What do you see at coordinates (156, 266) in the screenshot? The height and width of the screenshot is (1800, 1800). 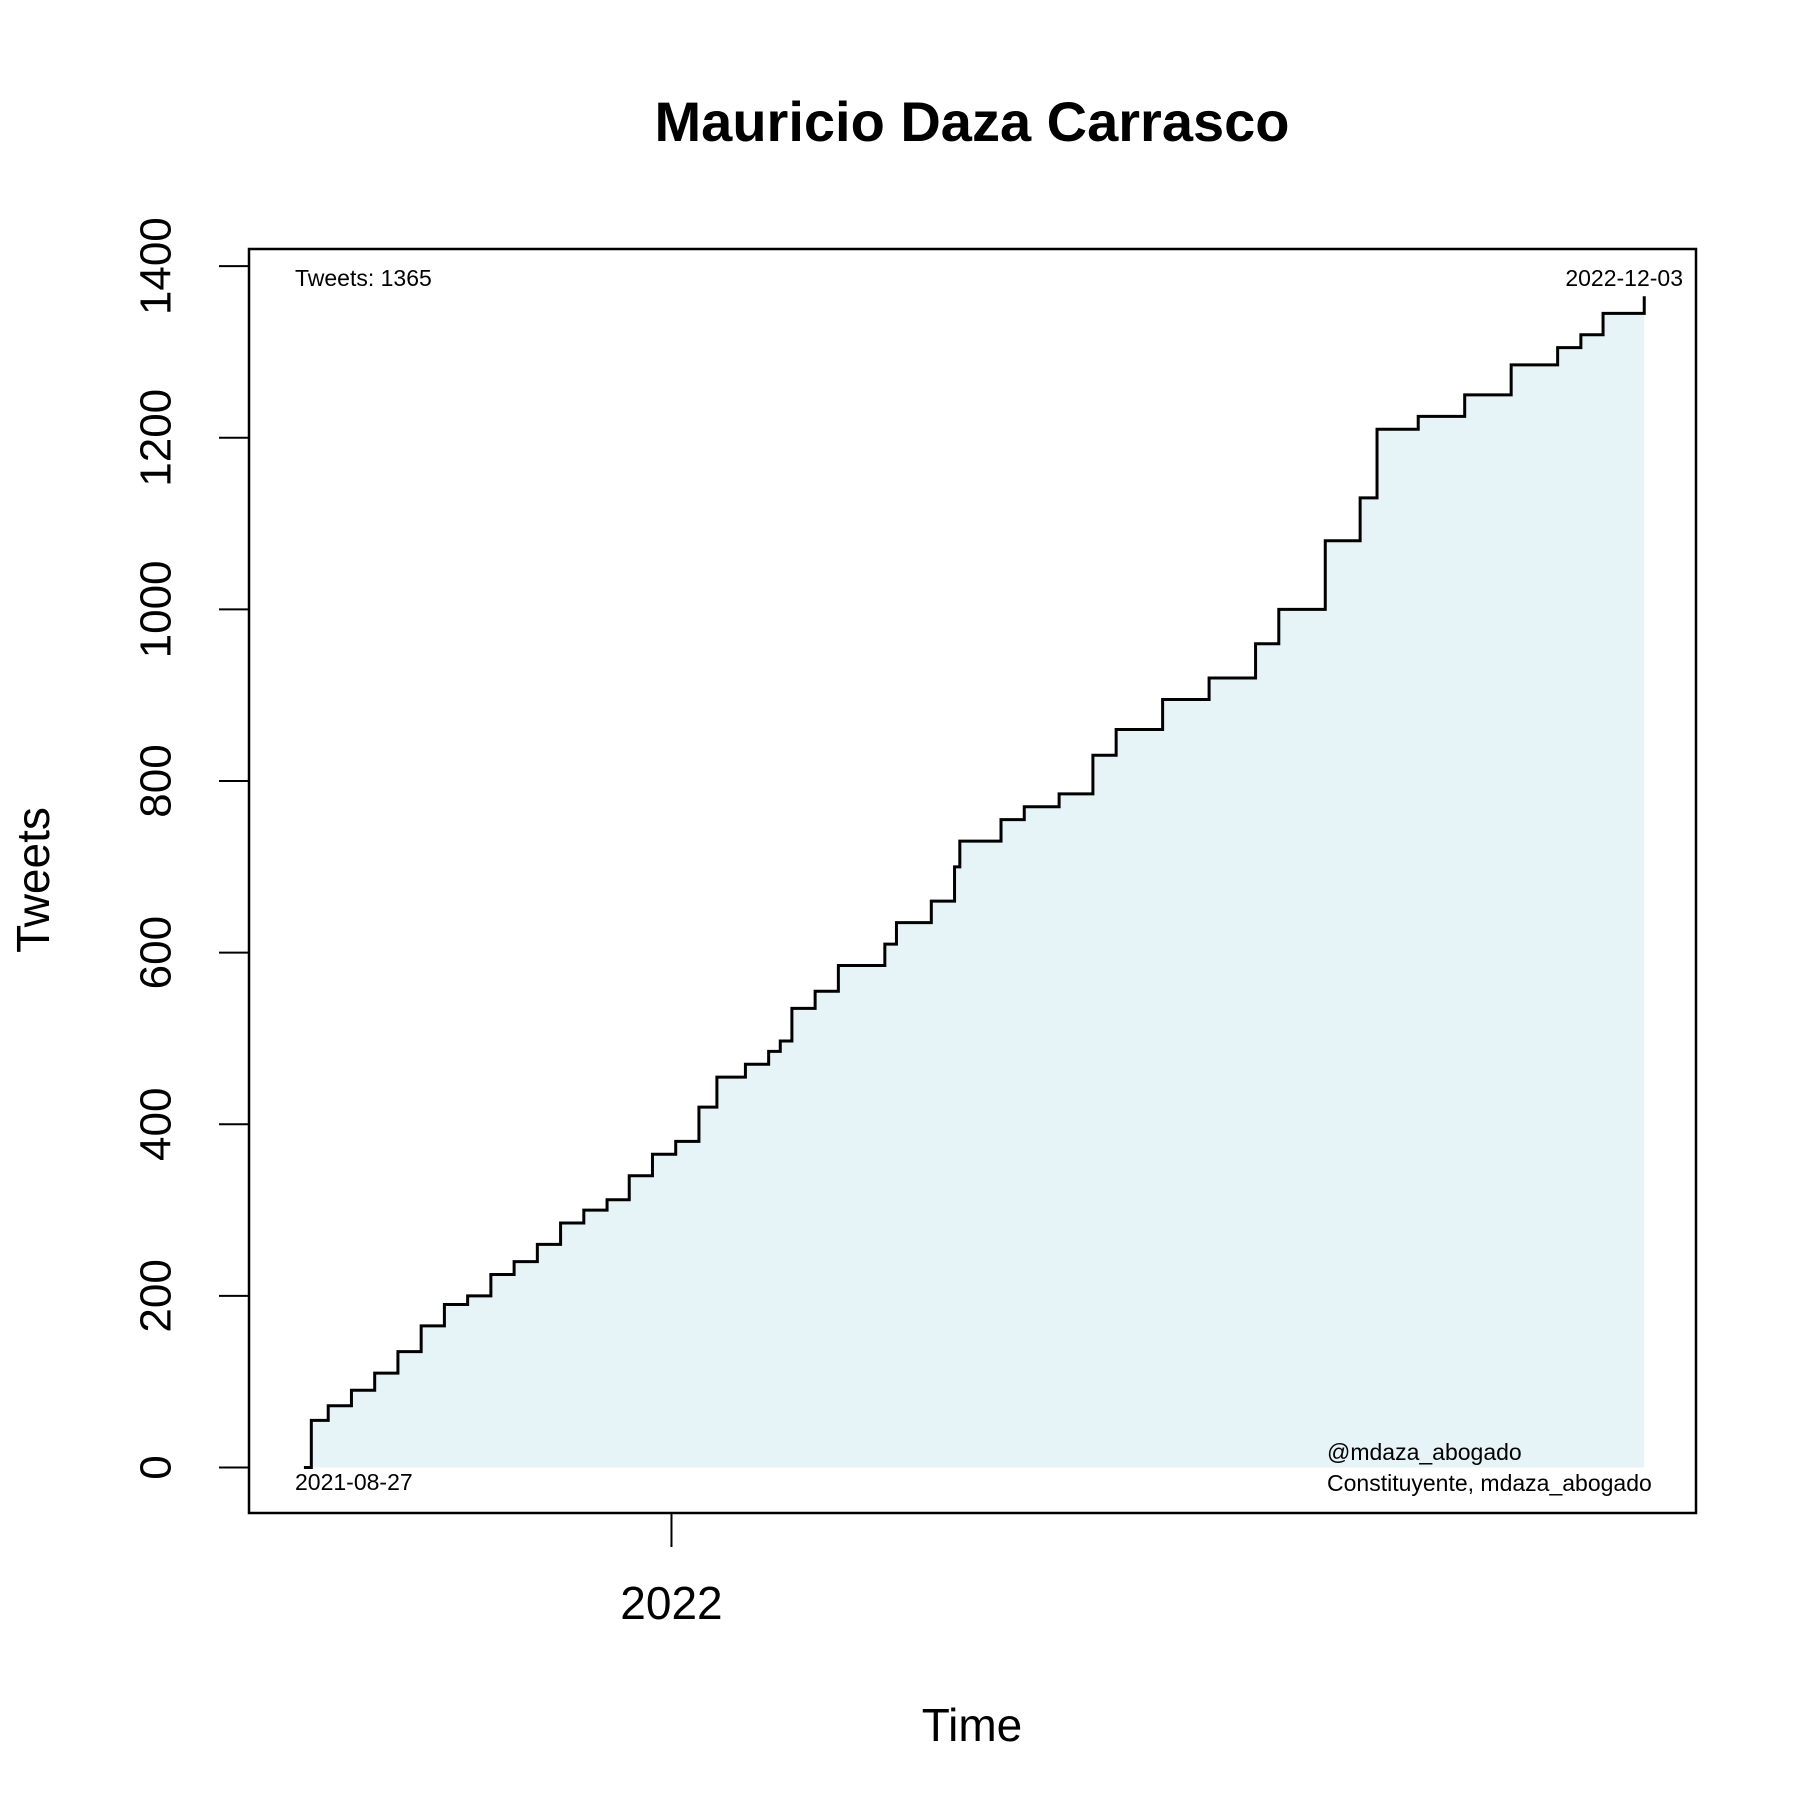 I see `y-tick-label: 1400` at bounding box center [156, 266].